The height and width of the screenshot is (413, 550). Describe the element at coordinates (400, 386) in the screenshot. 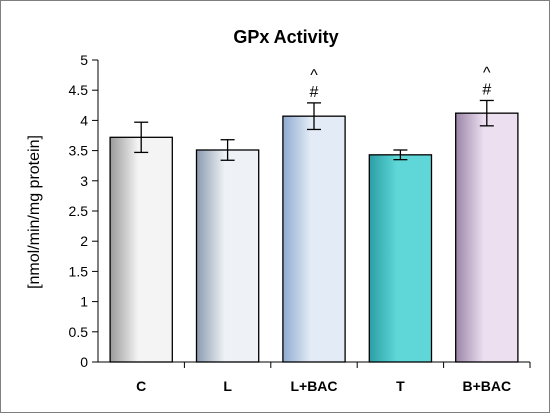

I see `x-tick-label: T` at that location.